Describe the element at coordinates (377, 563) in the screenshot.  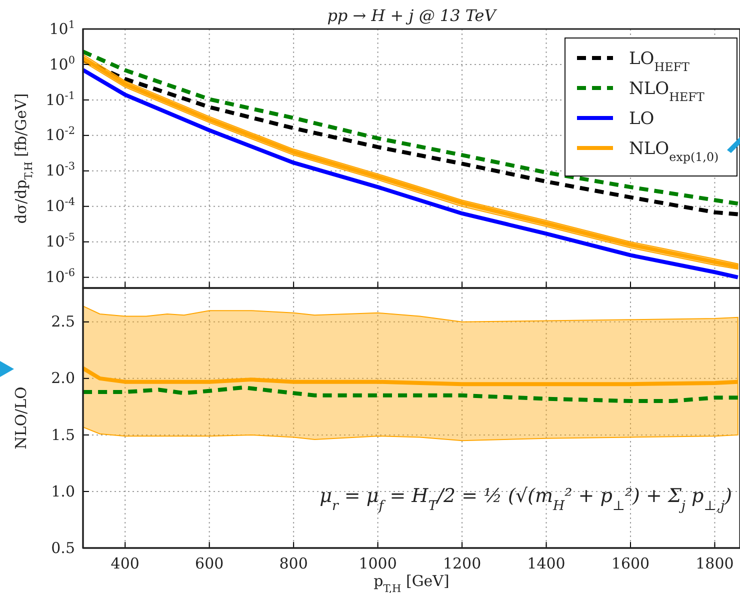
I see `x-tick-label: 1000` at that location.